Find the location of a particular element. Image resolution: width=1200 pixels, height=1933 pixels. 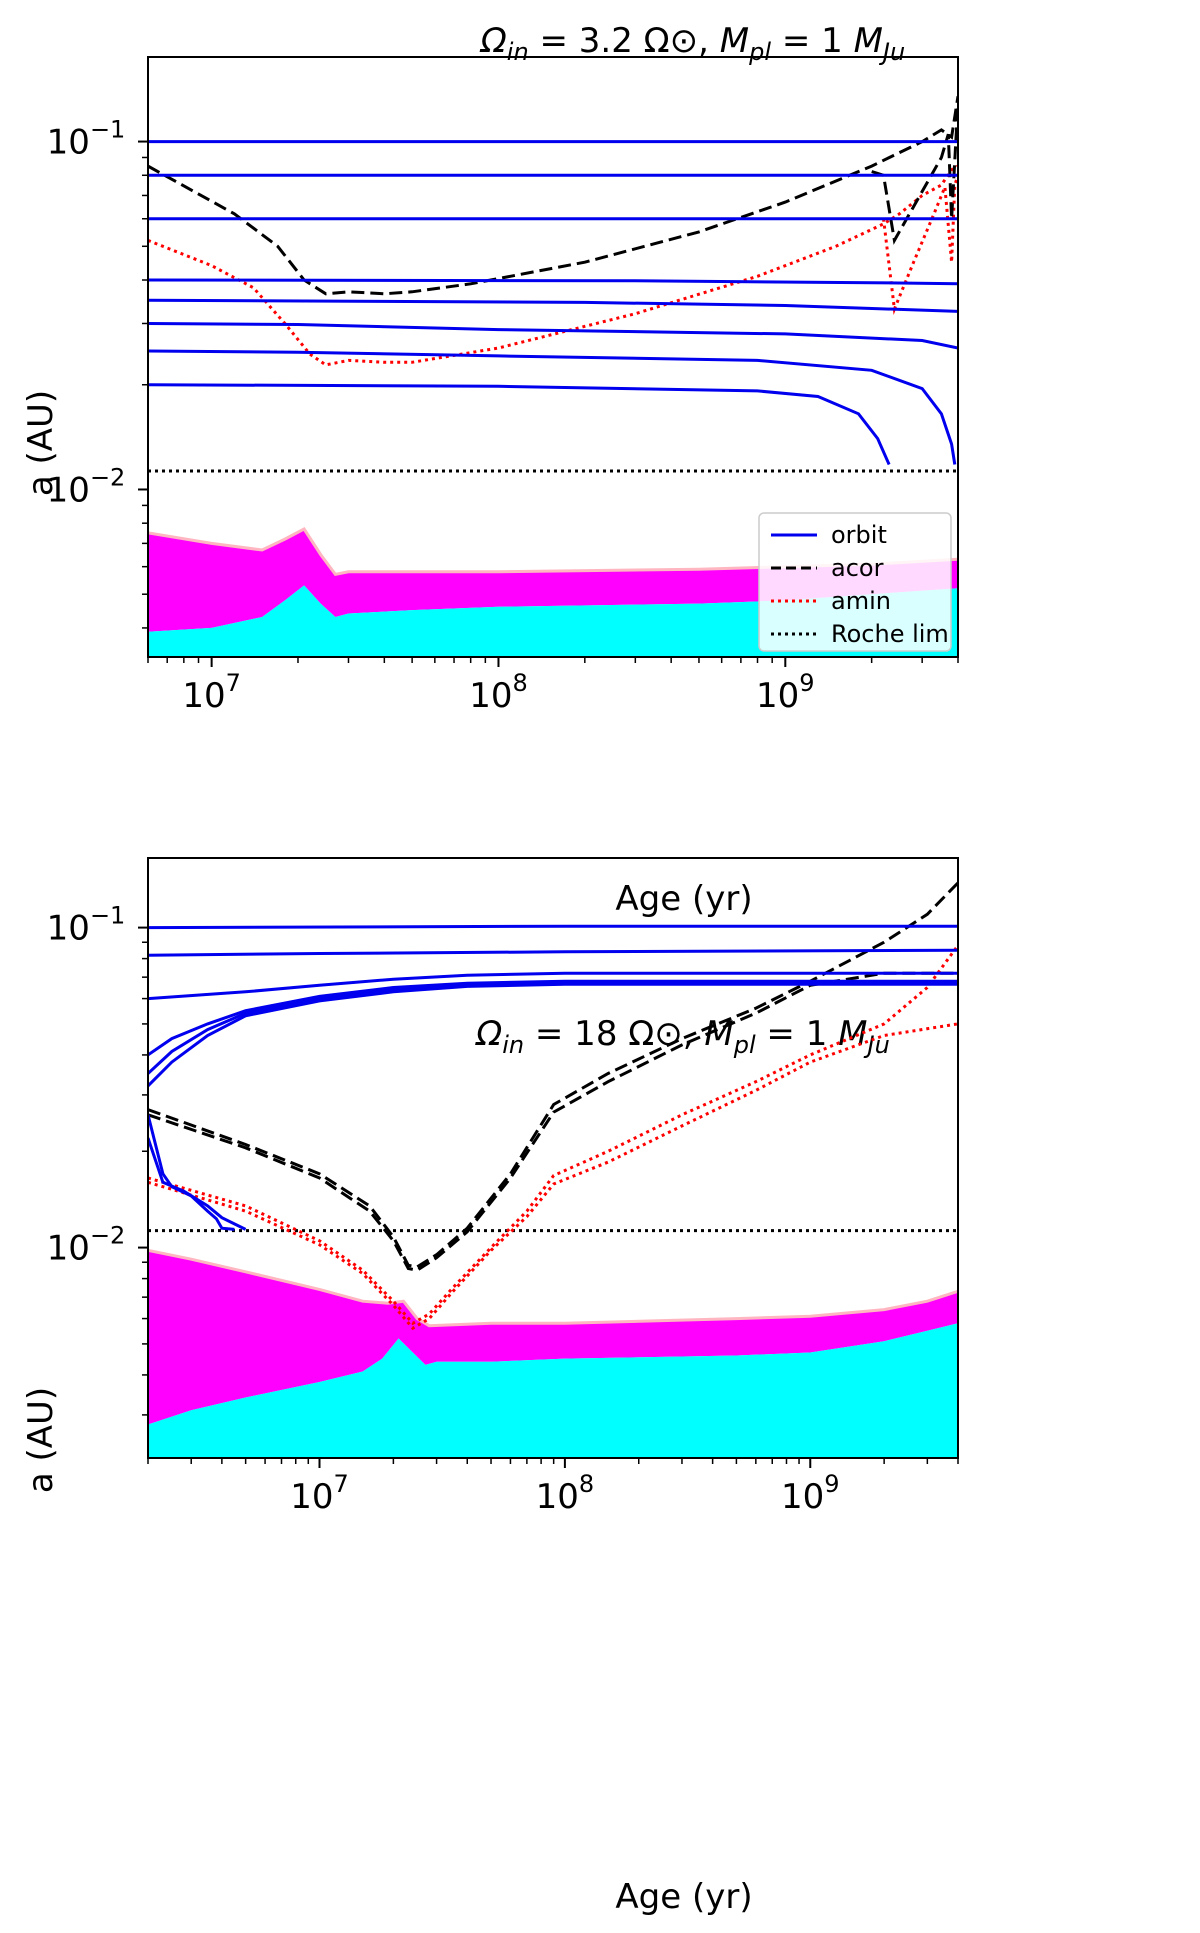

legend-box is located at coordinates (855, 582).